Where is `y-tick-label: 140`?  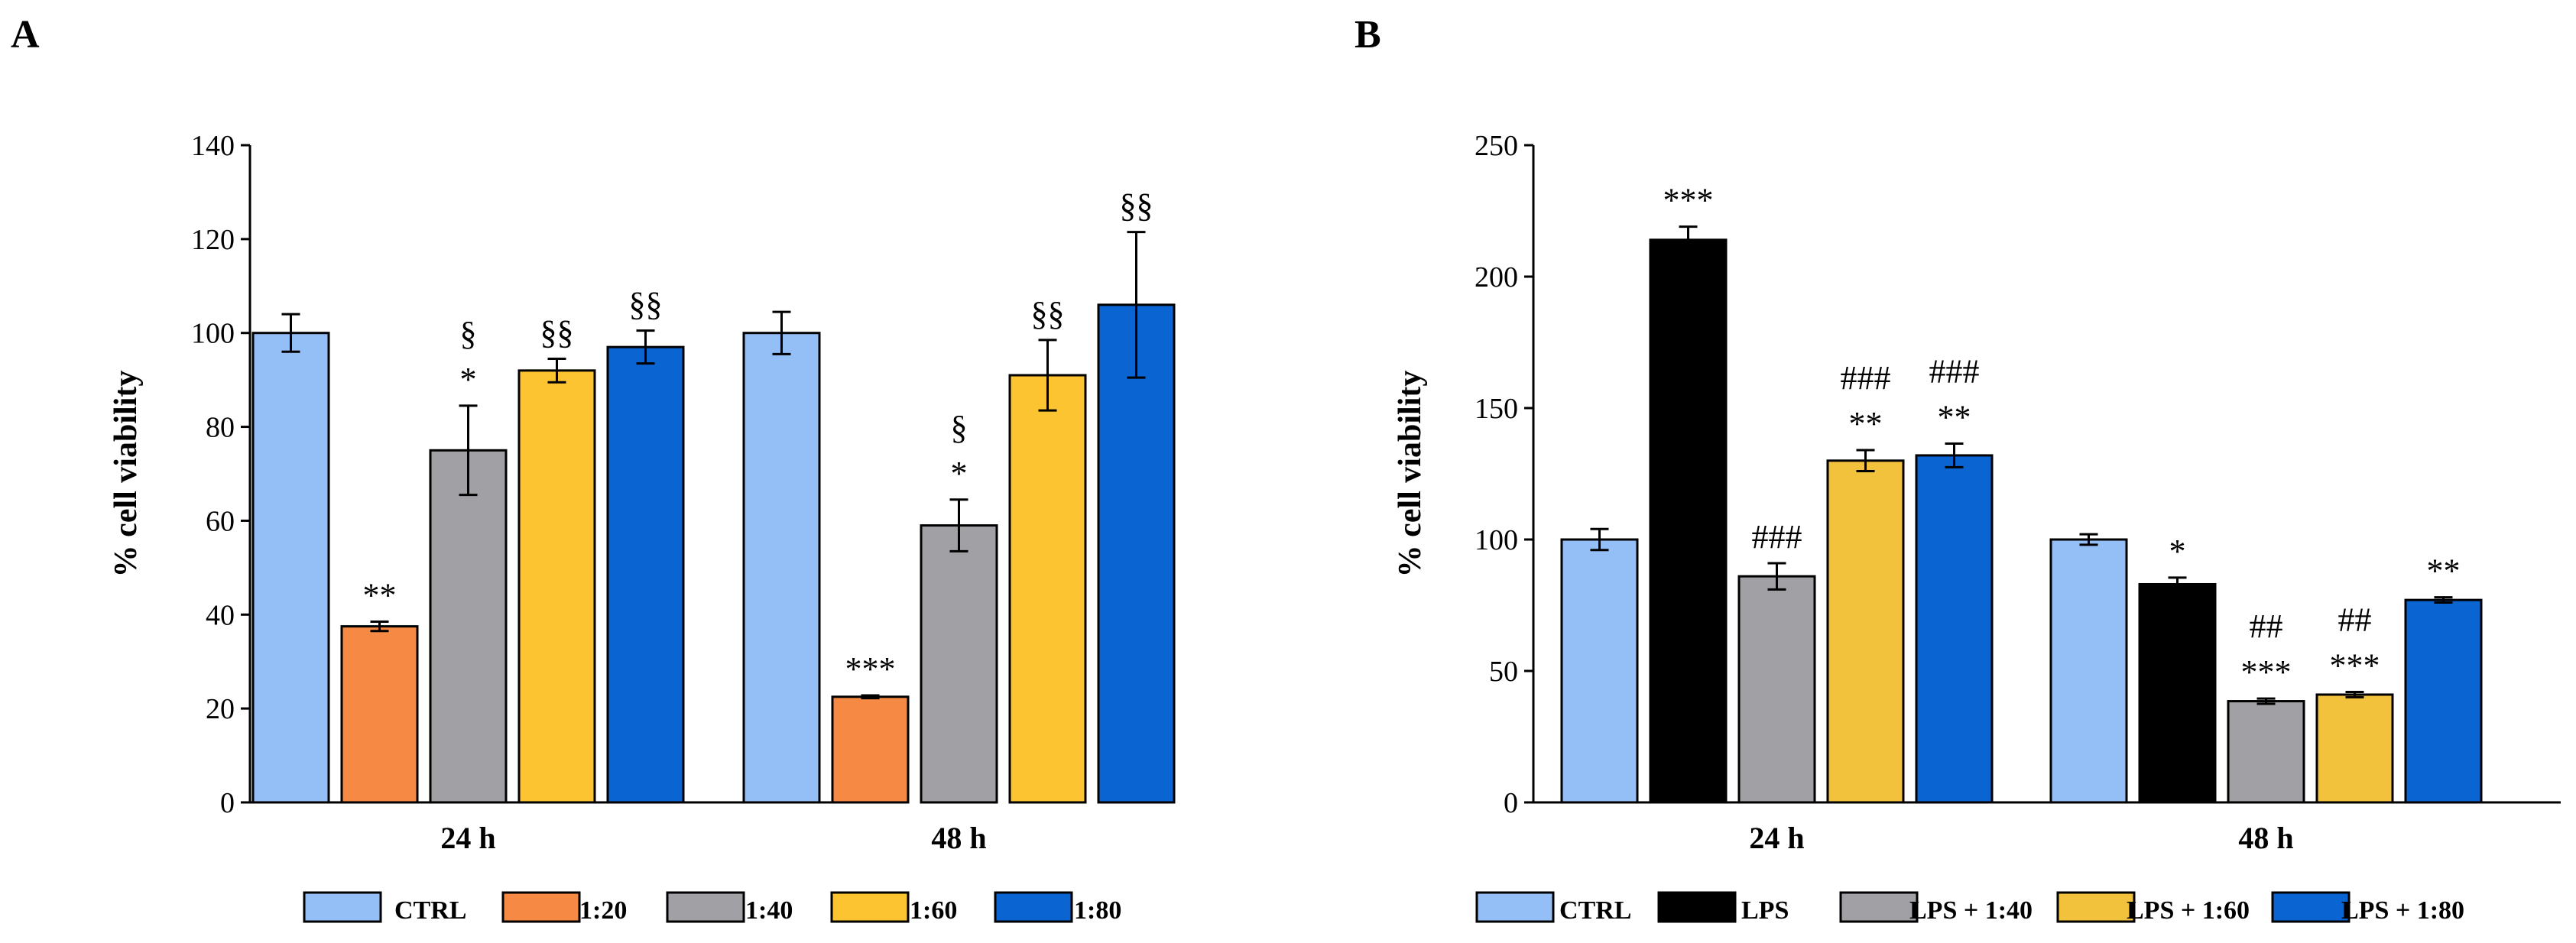
y-tick-label: 140 is located at coordinates (213, 146).